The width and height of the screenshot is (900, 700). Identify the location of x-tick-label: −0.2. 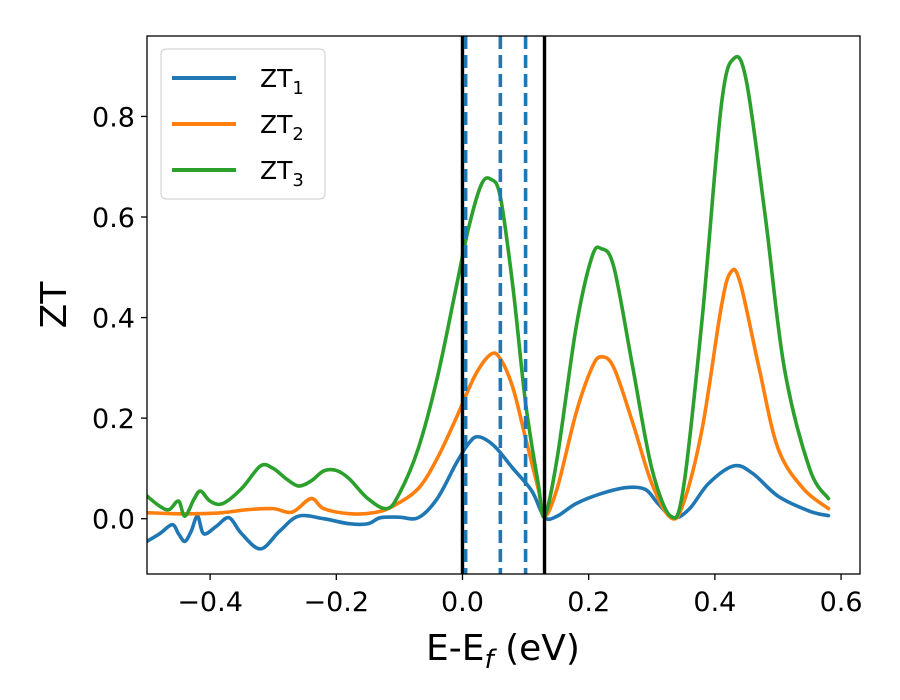
(337, 602).